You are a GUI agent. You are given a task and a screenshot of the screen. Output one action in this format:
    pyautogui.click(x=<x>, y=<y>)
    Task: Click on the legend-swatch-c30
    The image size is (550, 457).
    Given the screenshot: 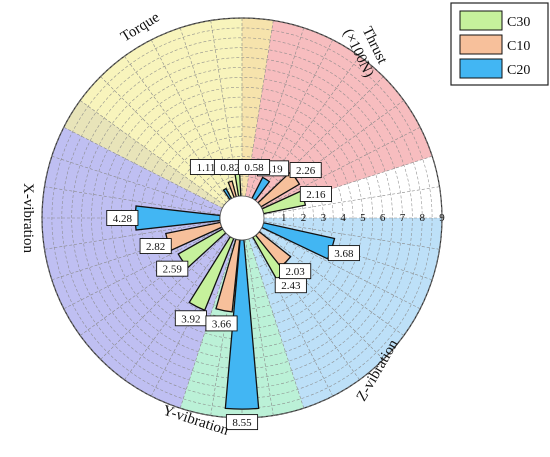 What is the action you would take?
    pyautogui.click(x=481, y=20)
    